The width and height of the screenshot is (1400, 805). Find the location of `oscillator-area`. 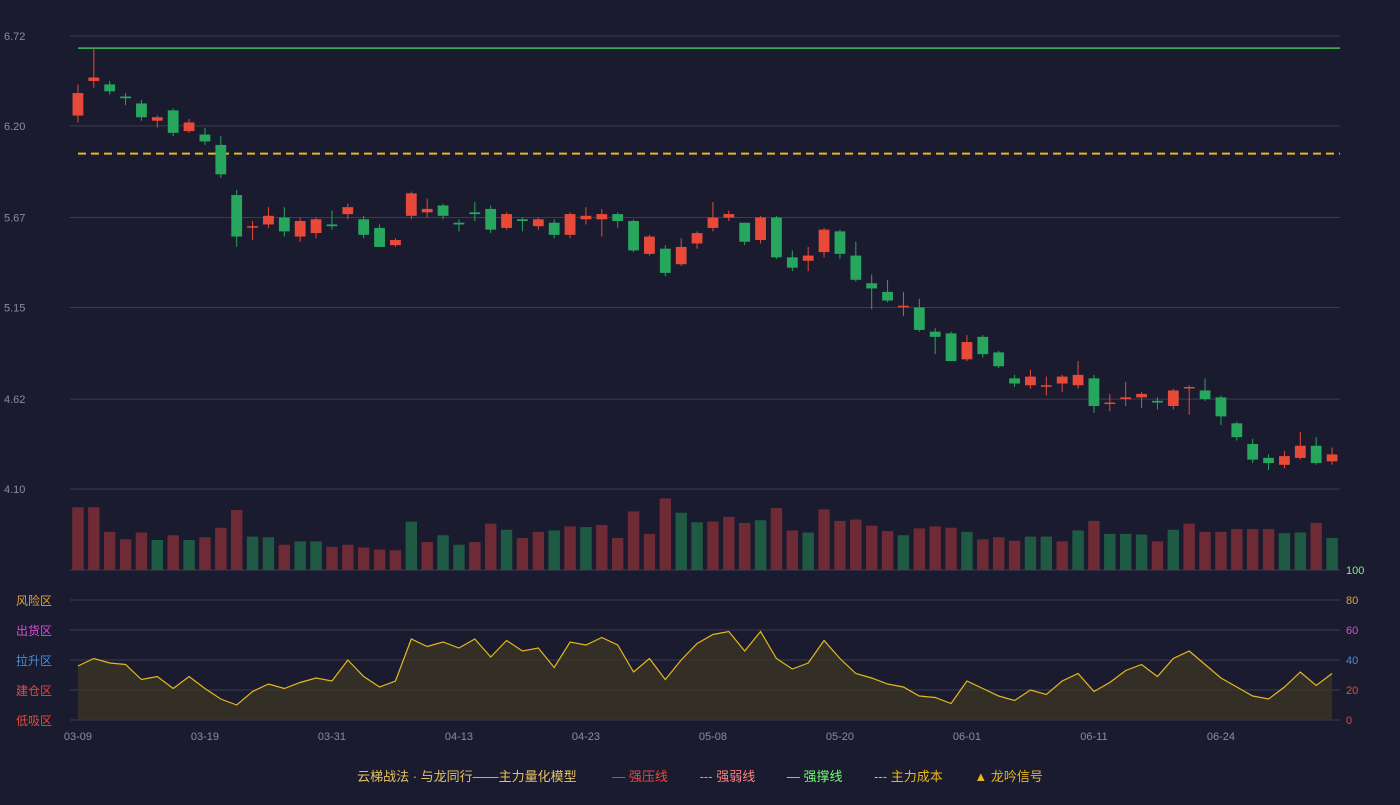

oscillator-area is located at coordinates (705, 675).